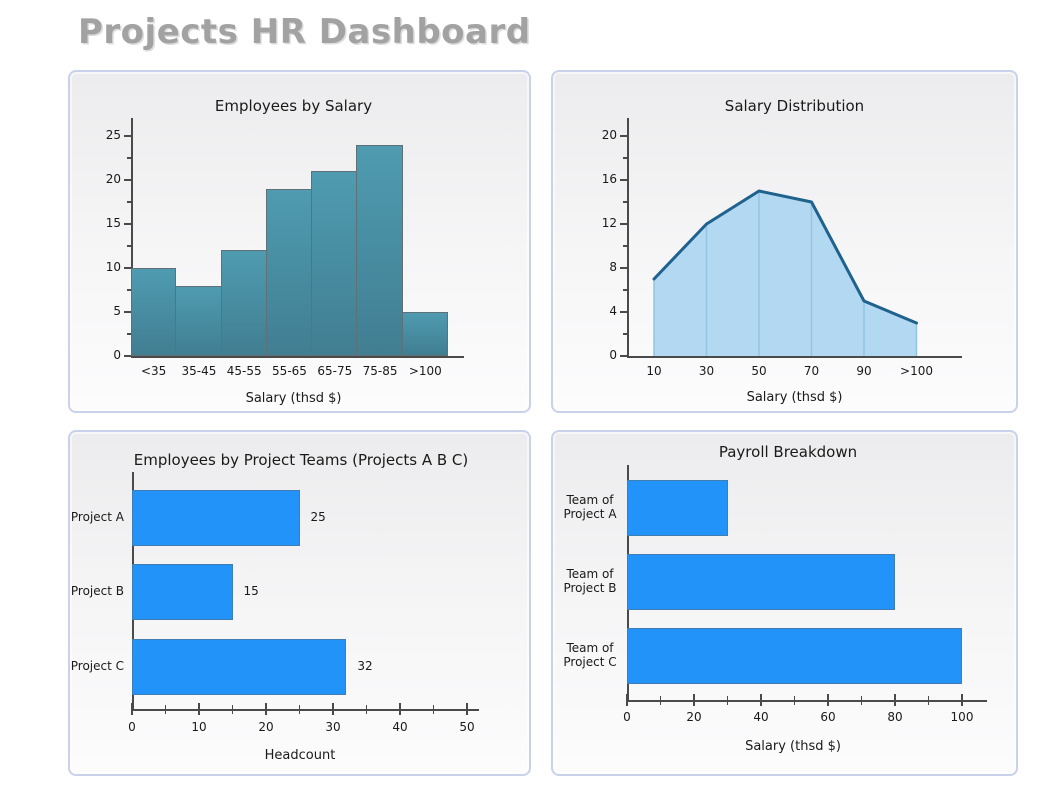 The image size is (1050, 790). I want to click on chart-title: Salary Distribution, so click(794, 106).